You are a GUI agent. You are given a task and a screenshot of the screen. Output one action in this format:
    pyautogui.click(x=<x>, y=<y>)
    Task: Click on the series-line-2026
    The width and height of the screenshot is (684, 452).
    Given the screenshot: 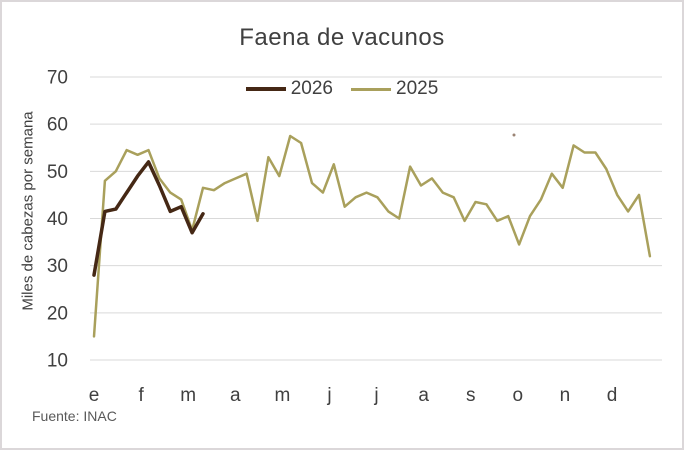 What is the action you would take?
    pyautogui.click(x=148, y=218)
    